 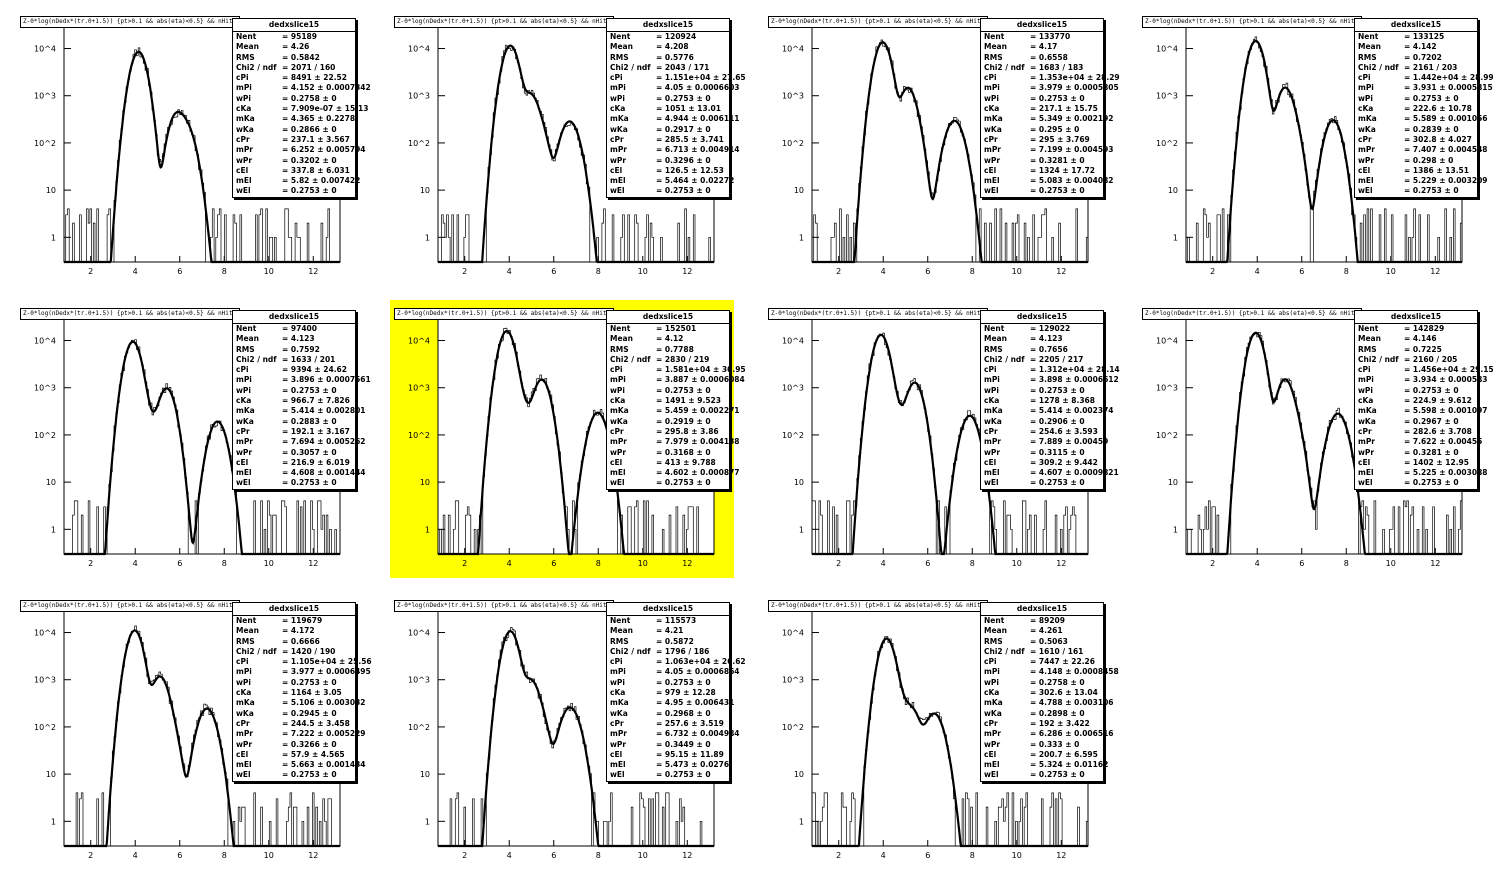 What do you see at coordinates (1212, 563) in the screenshot?
I see `x-tick-label: 2` at bounding box center [1212, 563].